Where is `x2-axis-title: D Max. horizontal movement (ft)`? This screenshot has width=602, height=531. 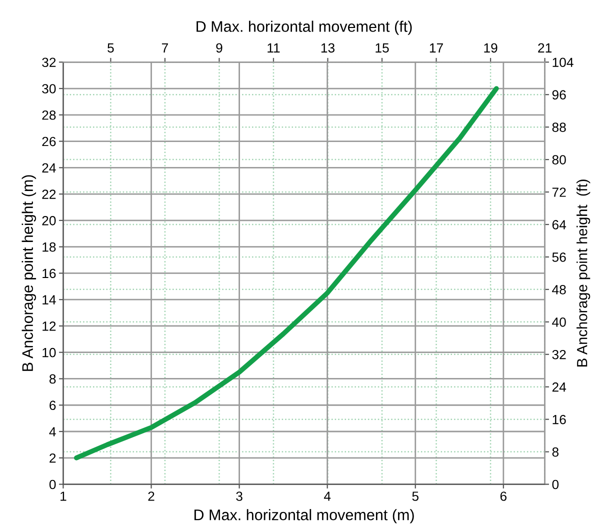
x2-axis-title: D Max. horizontal movement (ft) is located at coordinates (304, 27).